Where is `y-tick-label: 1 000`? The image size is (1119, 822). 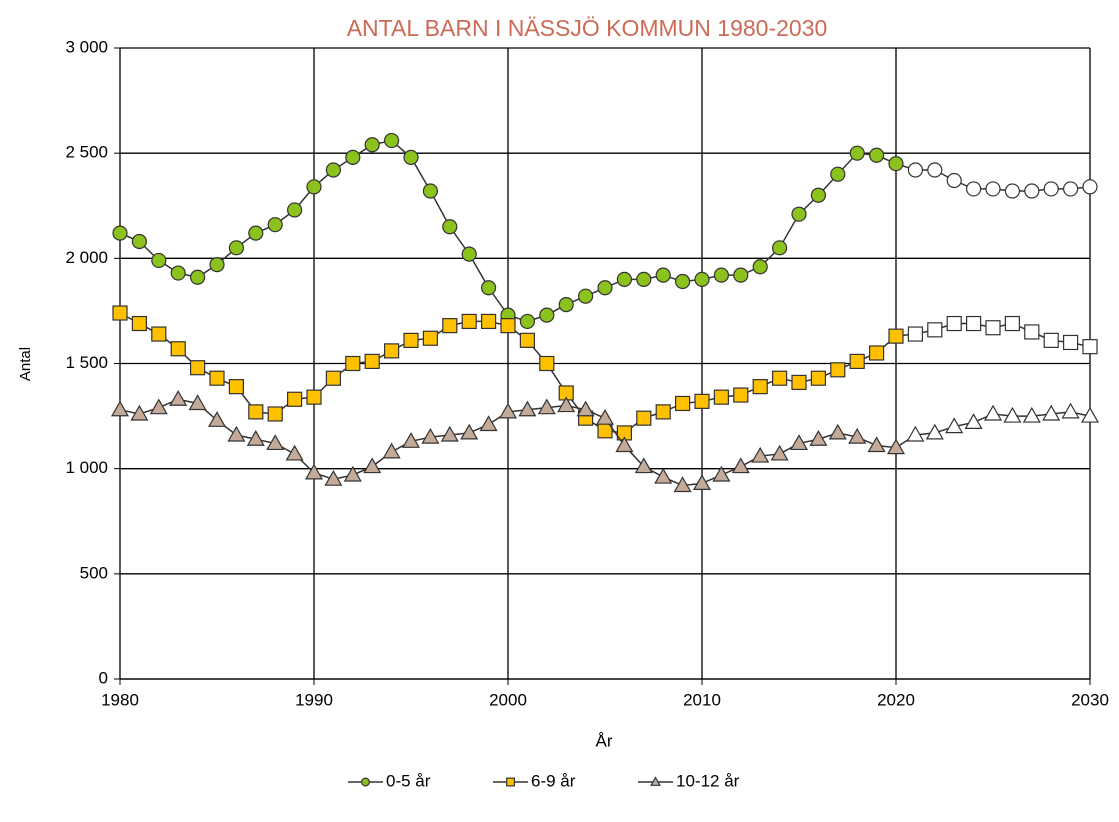 y-tick-label: 1 000 is located at coordinates (86, 467).